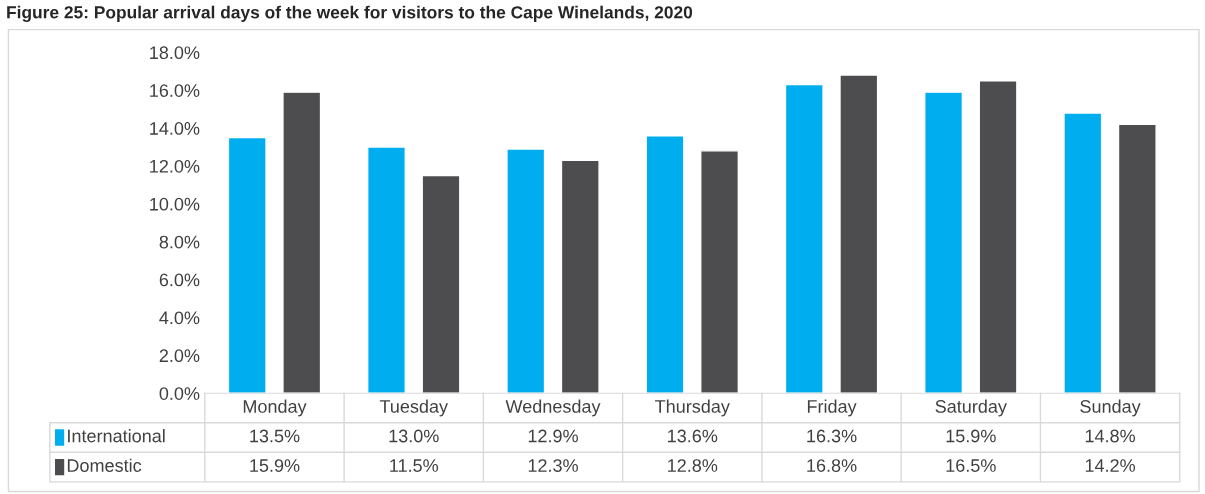 Image resolution: width=1205 pixels, height=494 pixels. What do you see at coordinates (693, 436) in the screenshot?
I see `data-label: 13.6%` at bounding box center [693, 436].